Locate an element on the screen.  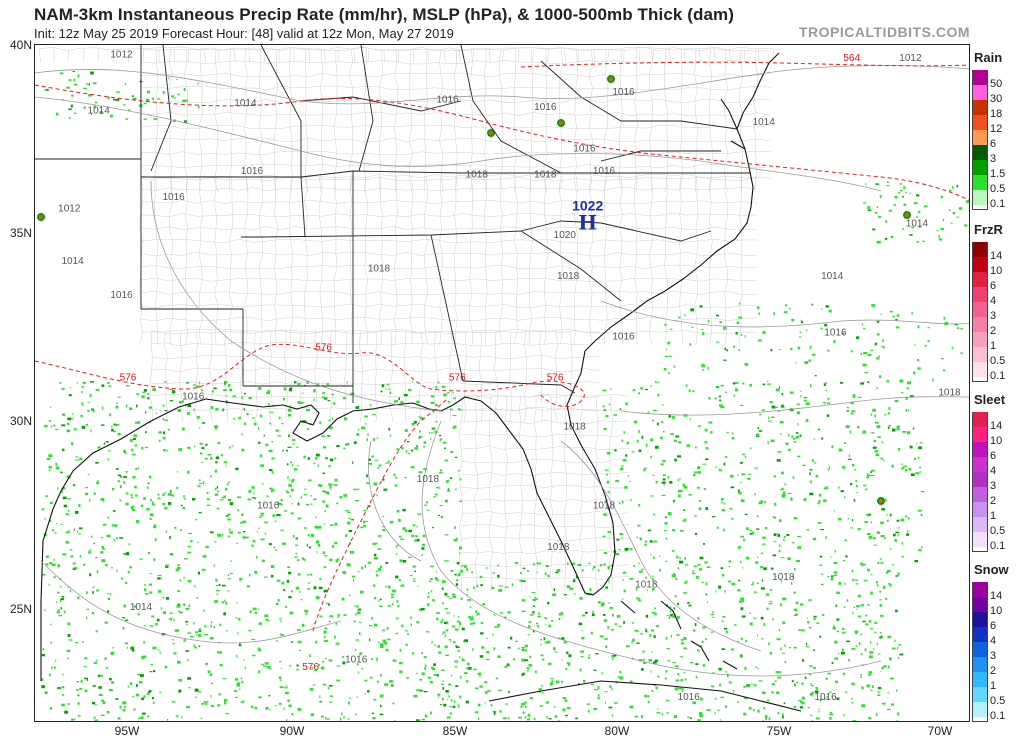
legend-rain-level: 30 is located at coordinates (996, 99).